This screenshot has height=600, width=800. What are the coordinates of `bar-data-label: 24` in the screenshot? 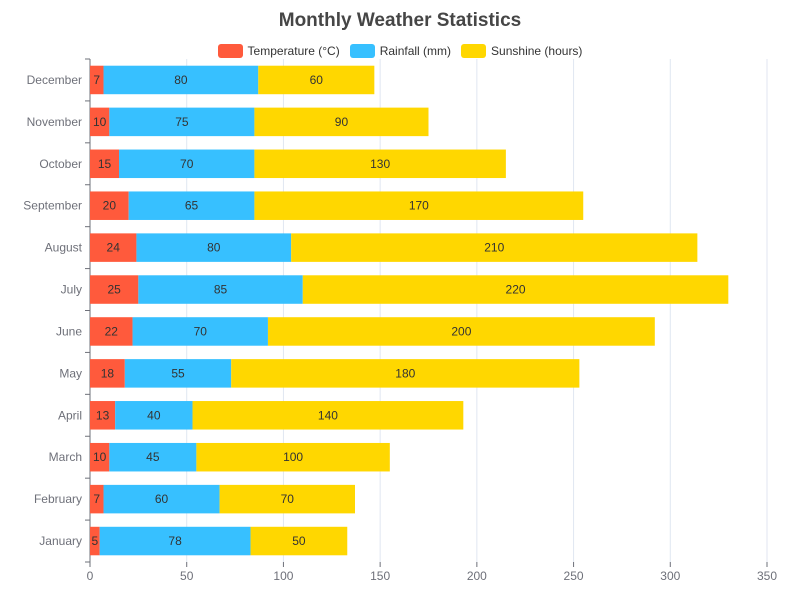 It's located at (114, 248).